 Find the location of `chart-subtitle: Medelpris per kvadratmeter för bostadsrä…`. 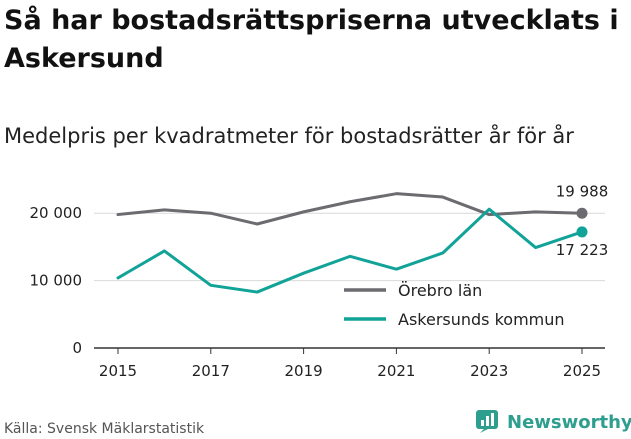

chart-subtitle: Medelpris per kvadratmeter för bostadsrä… is located at coordinates (289, 136).